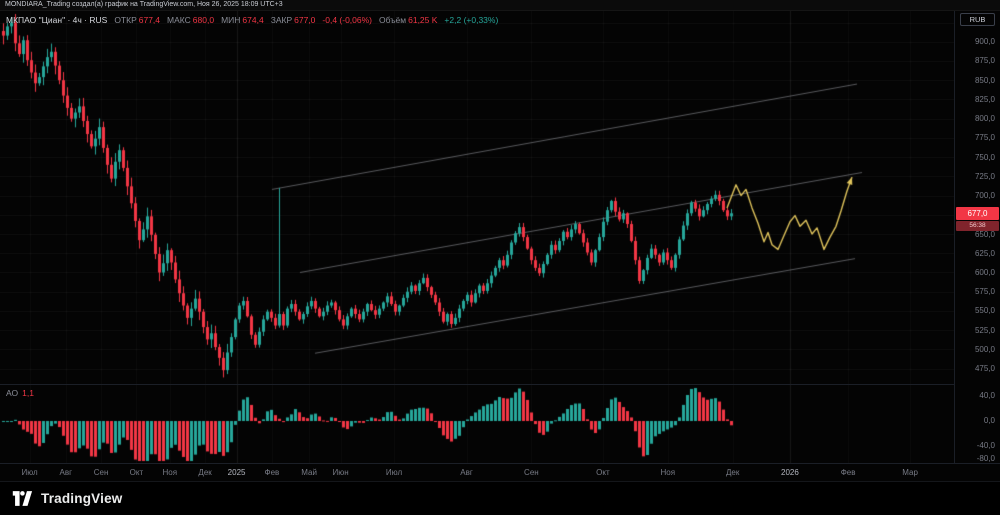 The height and width of the screenshot is (515, 1000). I want to click on ao-tick-label: 0,0, so click(989, 420).